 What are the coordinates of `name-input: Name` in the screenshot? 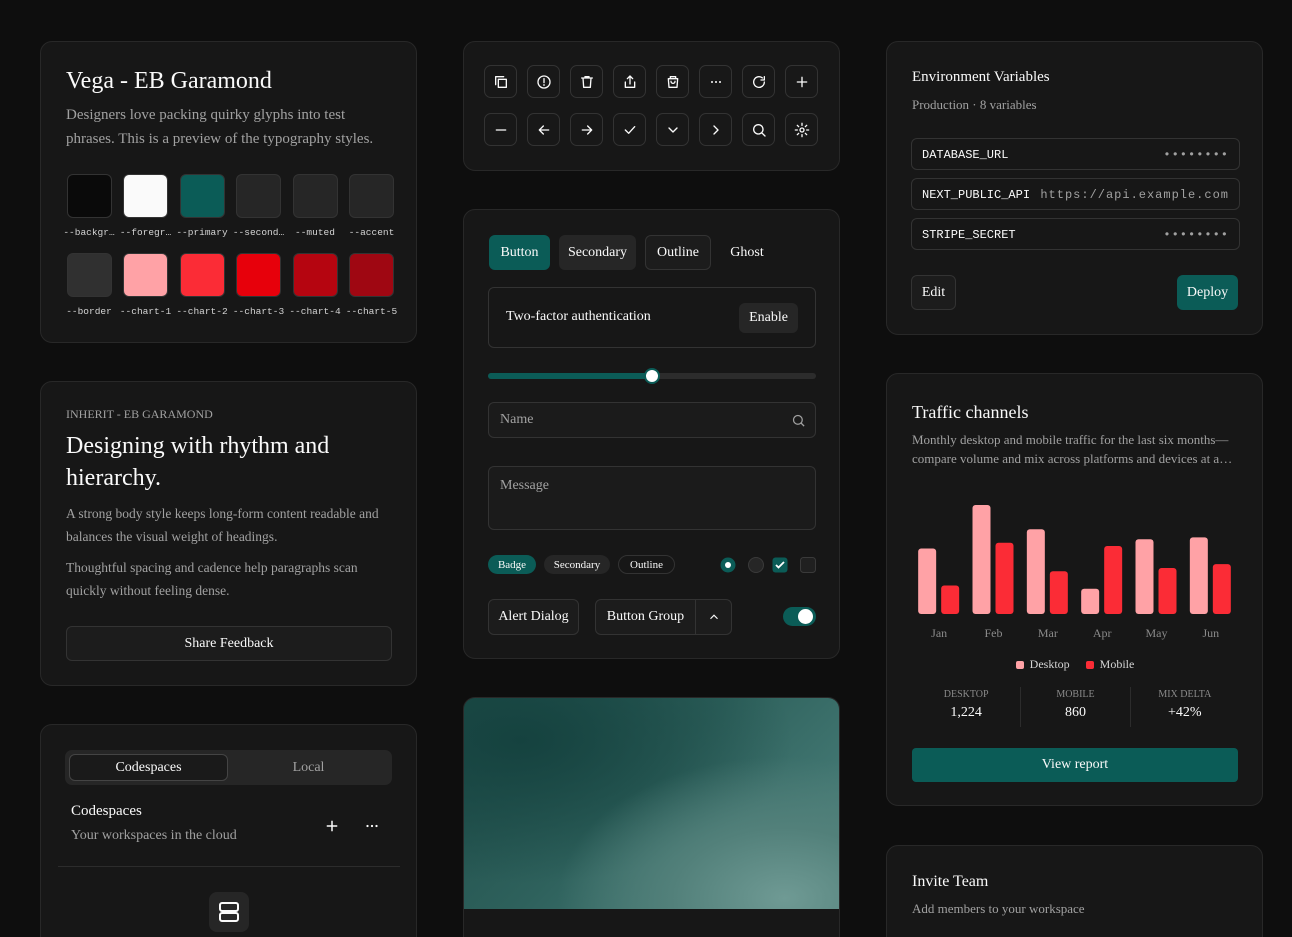 It's located at (652, 420).